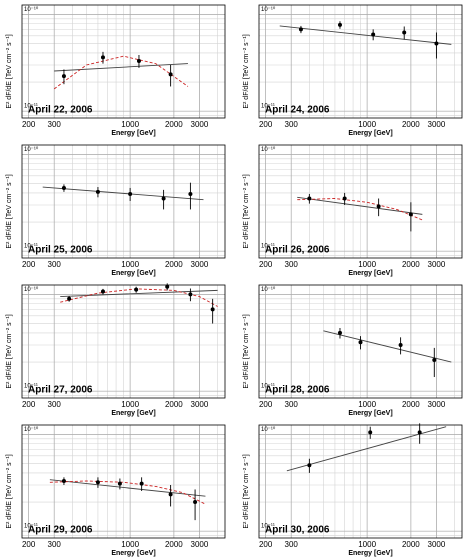  Describe the element at coordinates (297, 390) in the screenshot. I see `date-label: April 28, 2006` at that location.